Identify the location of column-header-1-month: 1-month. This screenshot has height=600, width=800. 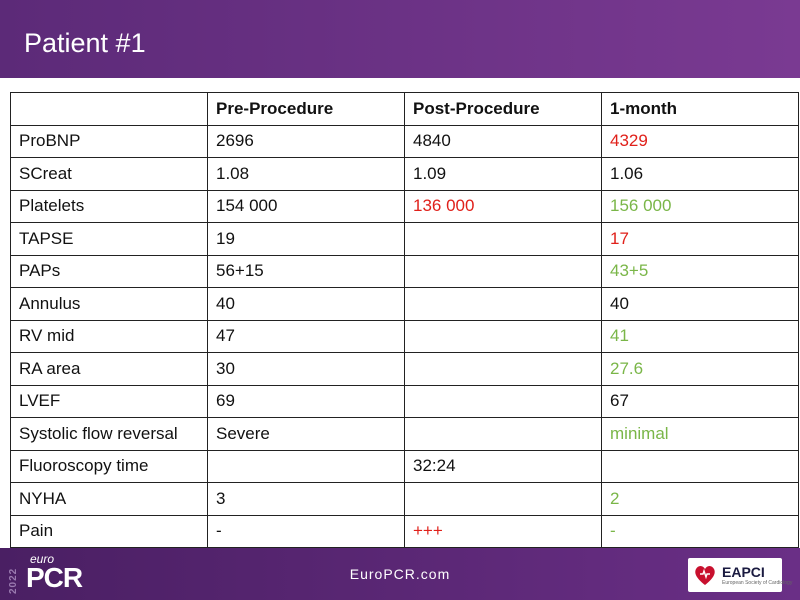
(700, 109).